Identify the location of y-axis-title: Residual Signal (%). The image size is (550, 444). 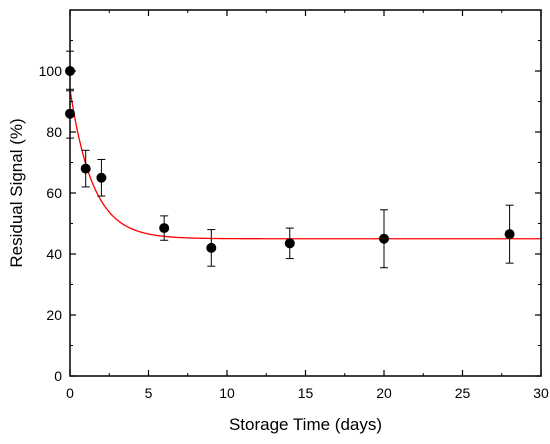
(16, 192).